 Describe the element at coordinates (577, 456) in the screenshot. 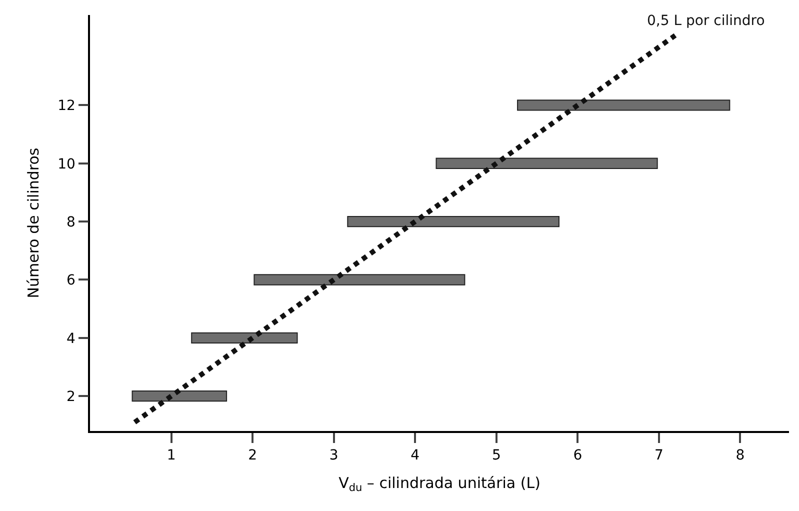

I see `x-tick-label: 6` at that location.